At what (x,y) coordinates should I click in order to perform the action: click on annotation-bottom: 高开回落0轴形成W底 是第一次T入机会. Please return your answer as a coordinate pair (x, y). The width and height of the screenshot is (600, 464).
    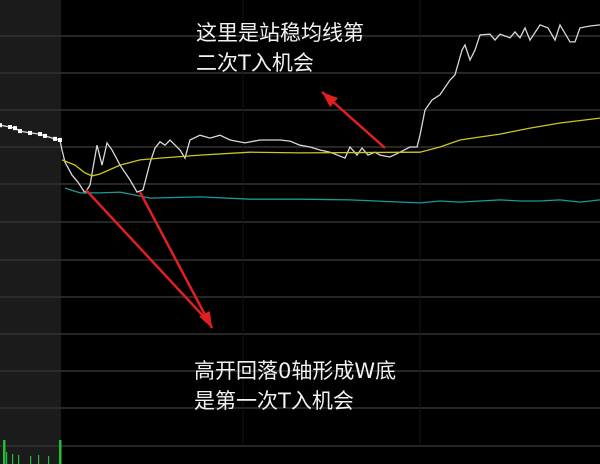
    Looking at the image, I should click on (295, 386).